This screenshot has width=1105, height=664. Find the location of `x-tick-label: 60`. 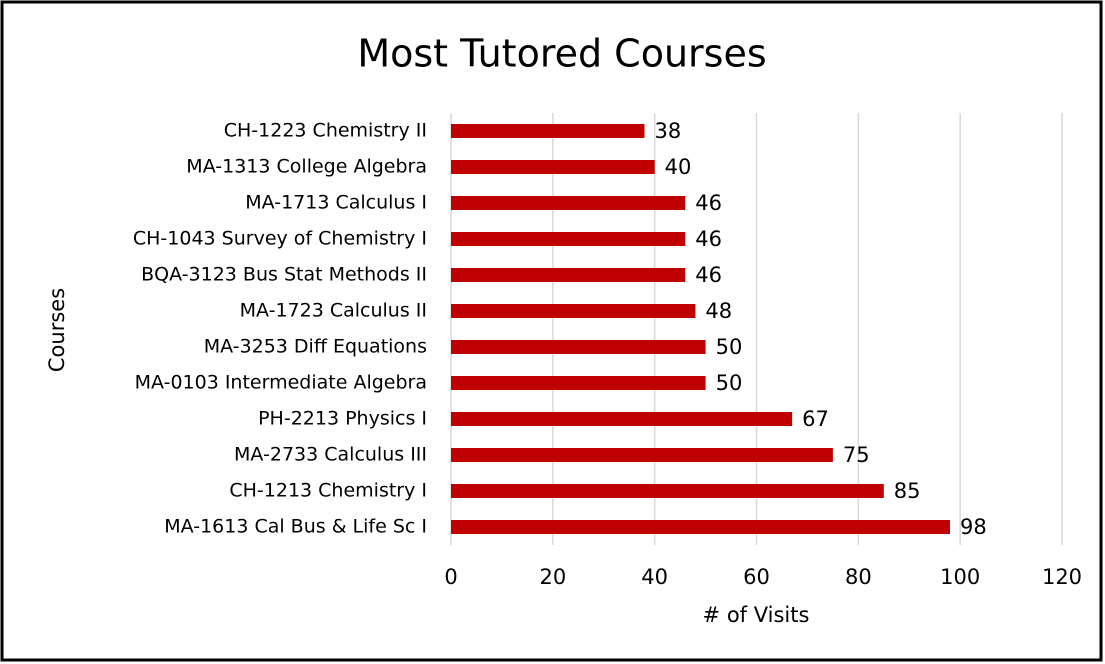

x-tick-label: 60 is located at coordinates (756, 577).